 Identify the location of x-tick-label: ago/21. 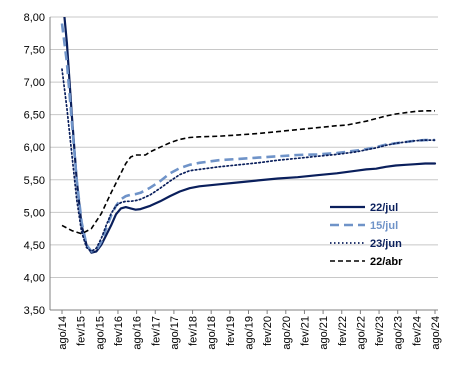
(324, 333).